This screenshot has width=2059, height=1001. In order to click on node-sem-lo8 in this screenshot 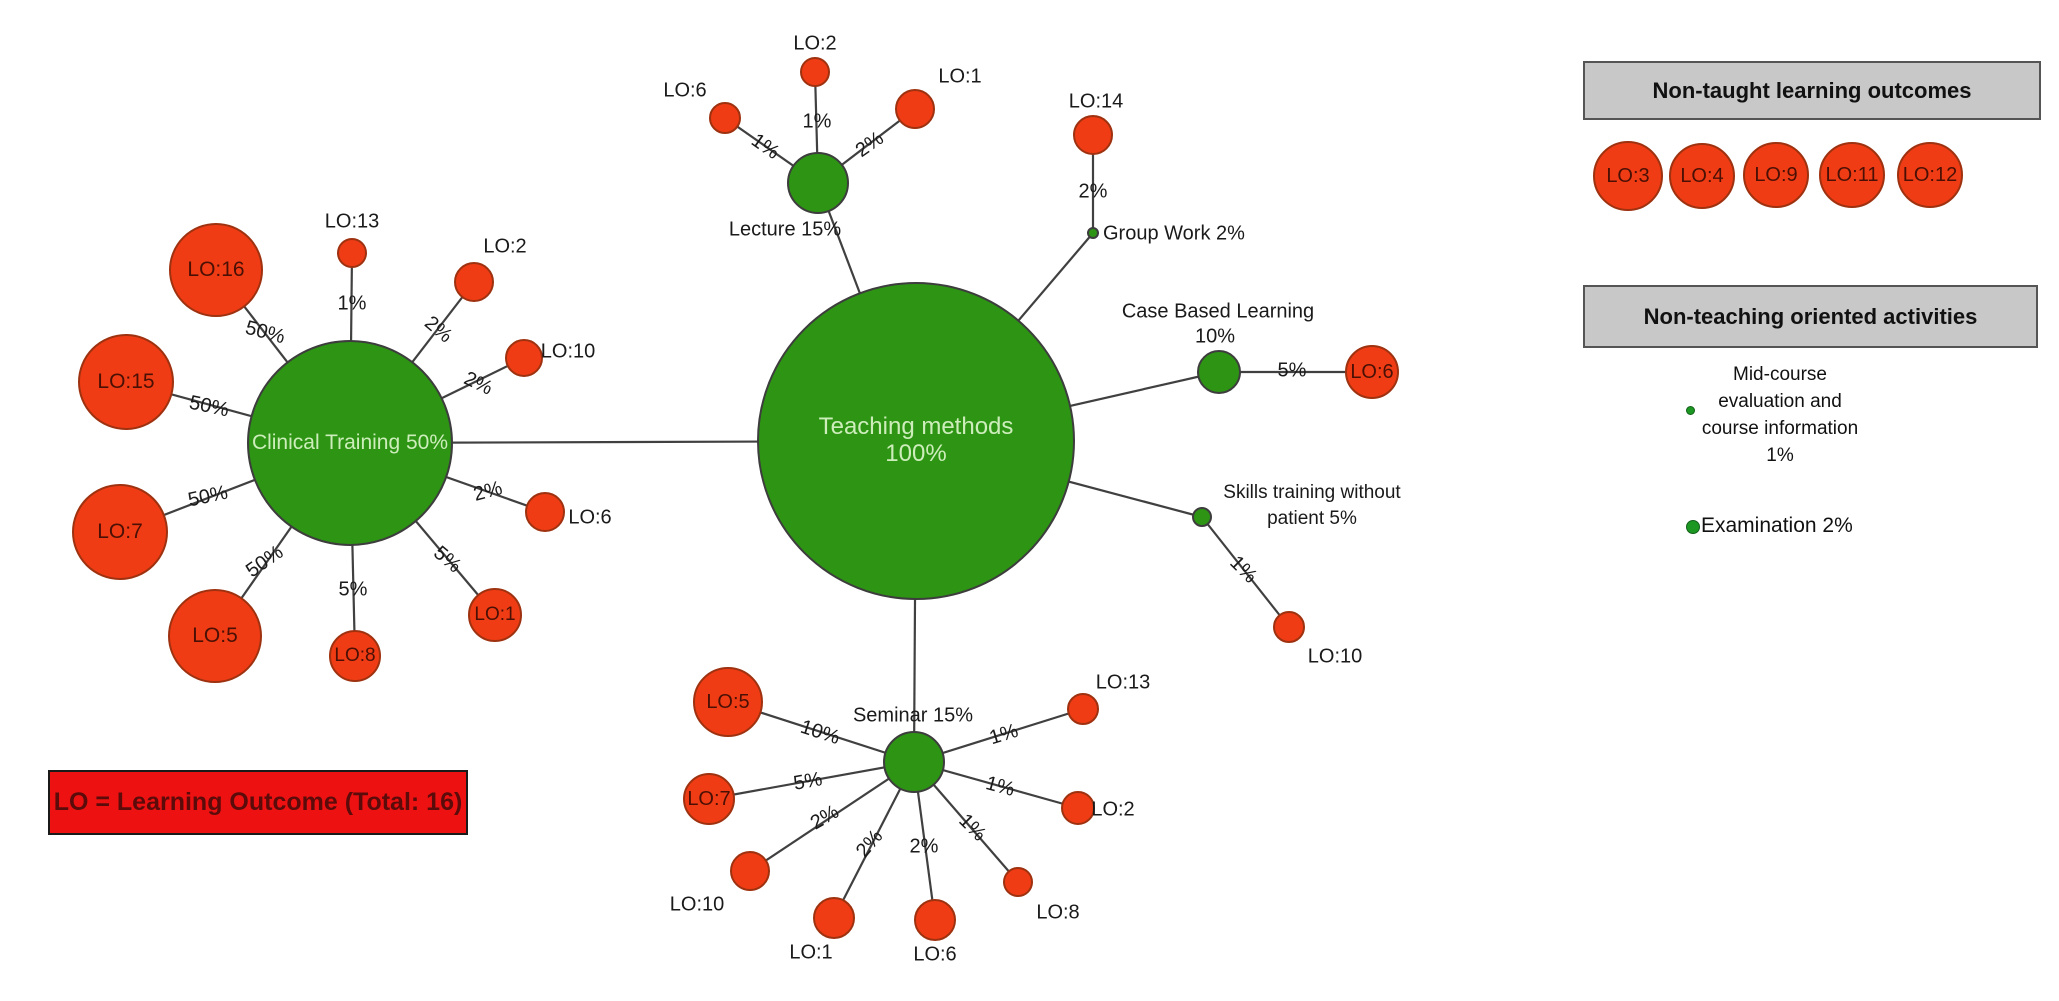, I will do `click(1018, 882)`.